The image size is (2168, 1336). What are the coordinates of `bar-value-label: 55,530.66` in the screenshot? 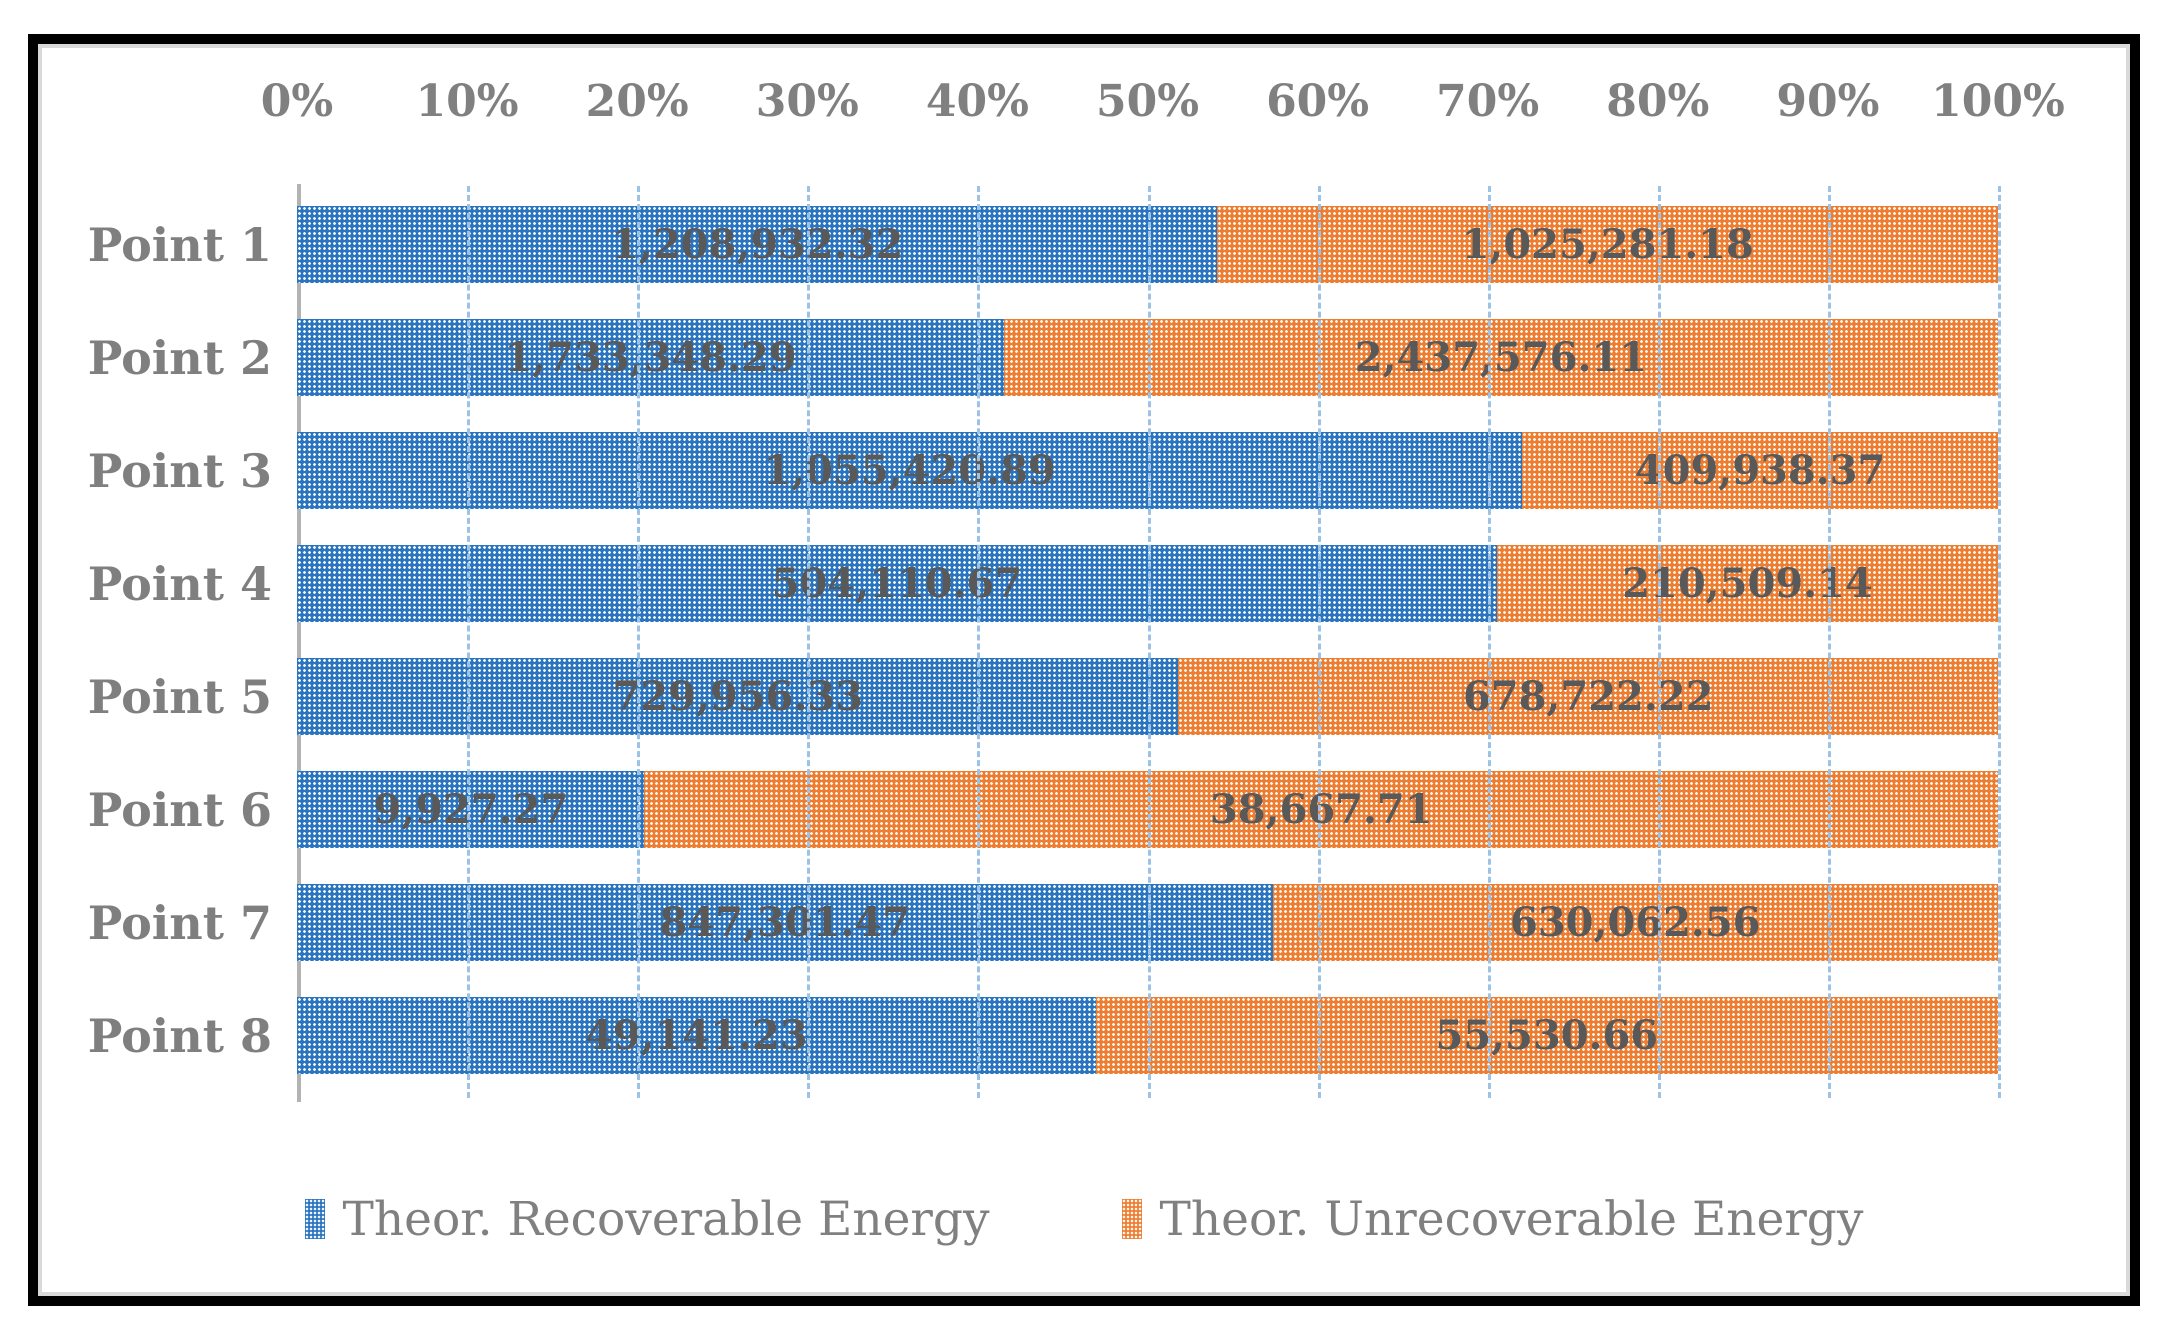 It's located at (1547, 1035).